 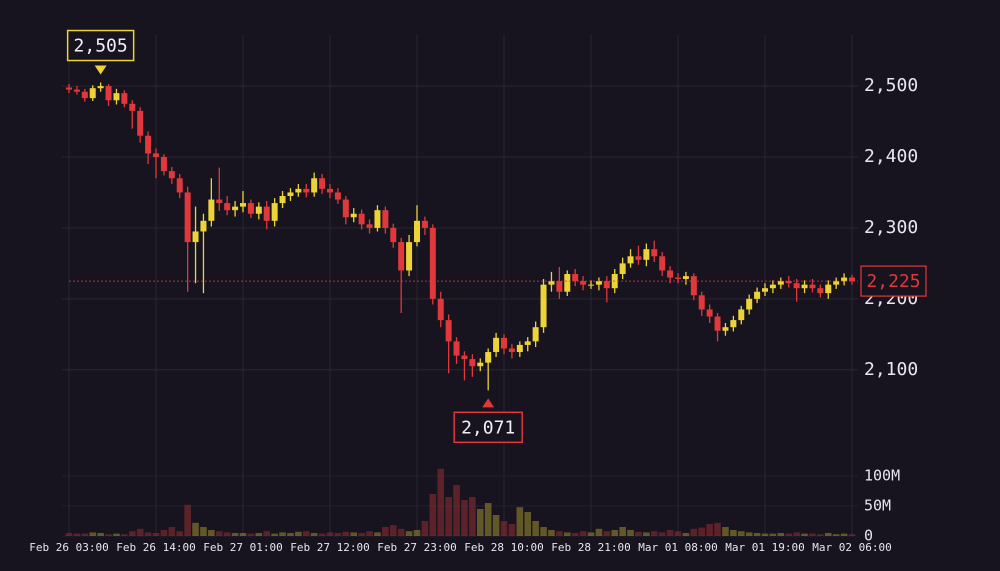 What do you see at coordinates (893, 281) in the screenshot?
I see `last-price-box` at bounding box center [893, 281].